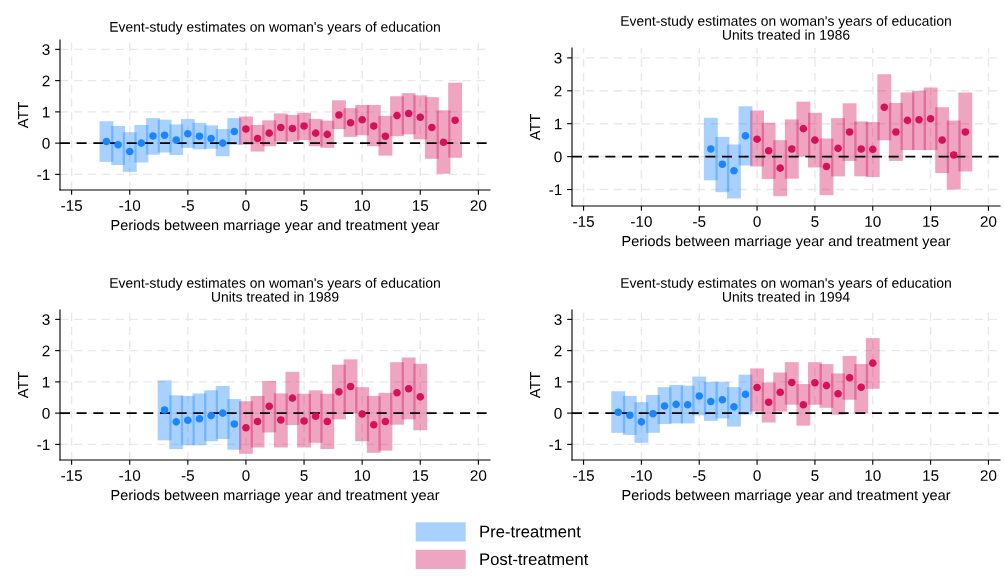  Describe the element at coordinates (786, 34) in the screenshot. I see `chart-subtitle: Units treated in 1986` at that location.